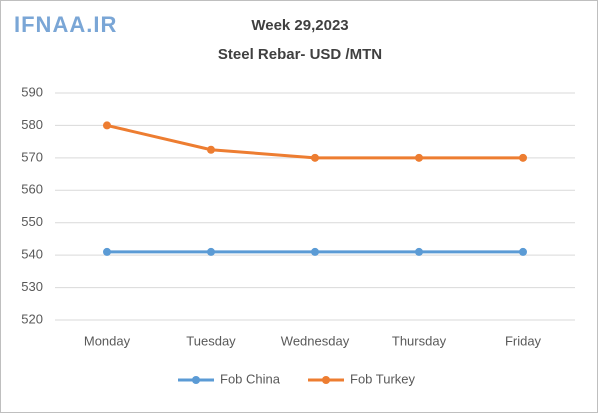  Describe the element at coordinates (211, 340) in the screenshot. I see `x-tick-label: Tuesday` at that location.